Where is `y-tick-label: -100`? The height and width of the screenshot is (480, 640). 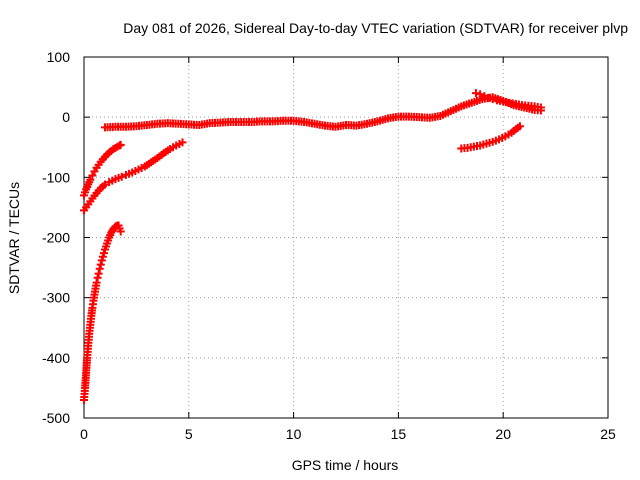 y-tick-label: -100 is located at coordinates (56, 177).